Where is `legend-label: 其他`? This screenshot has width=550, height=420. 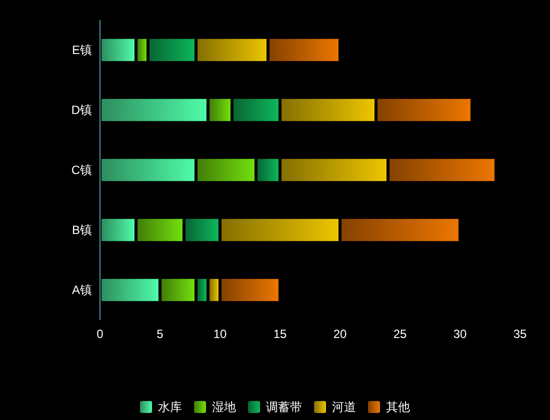 legend-label: 其他 is located at coordinates (398, 407).